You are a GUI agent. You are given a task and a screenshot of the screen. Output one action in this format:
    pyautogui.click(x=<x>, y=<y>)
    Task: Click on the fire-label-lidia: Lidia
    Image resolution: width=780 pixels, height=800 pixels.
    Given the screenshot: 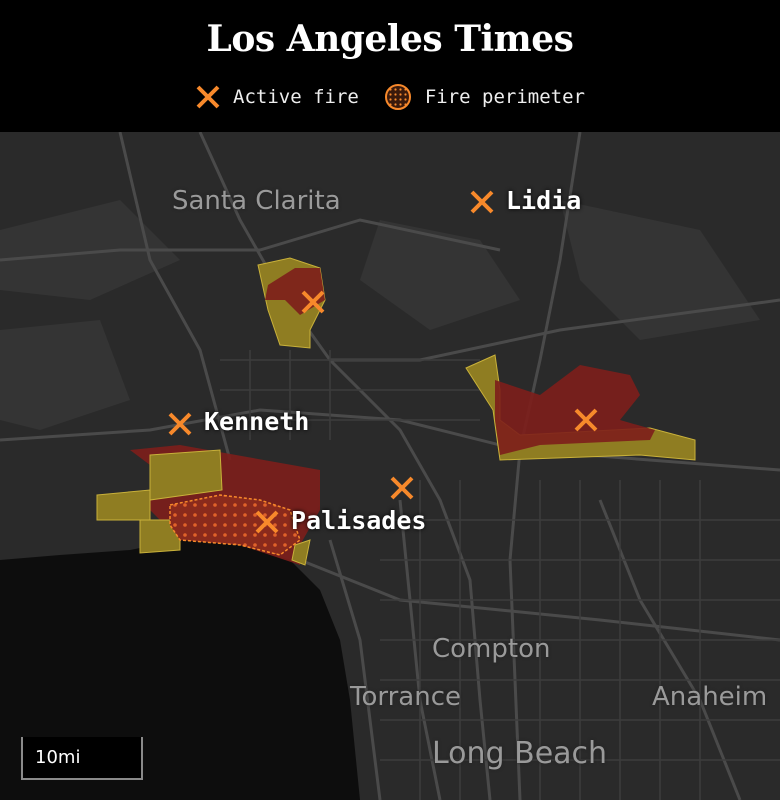 What is the action you would take?
    pyautogui.click(x=544, y=200)
    